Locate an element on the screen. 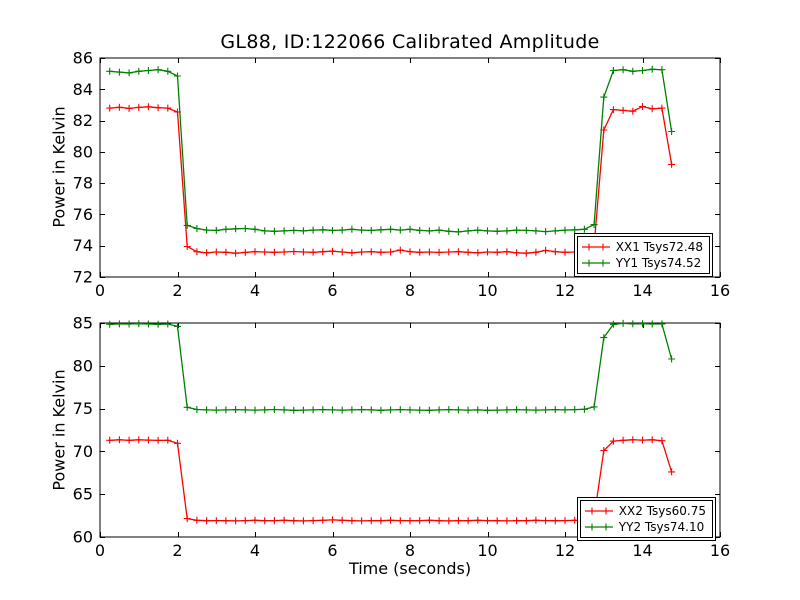  legend-entry-xx1: XX1 Tsys72.48 is located at coordinates (642, 247).